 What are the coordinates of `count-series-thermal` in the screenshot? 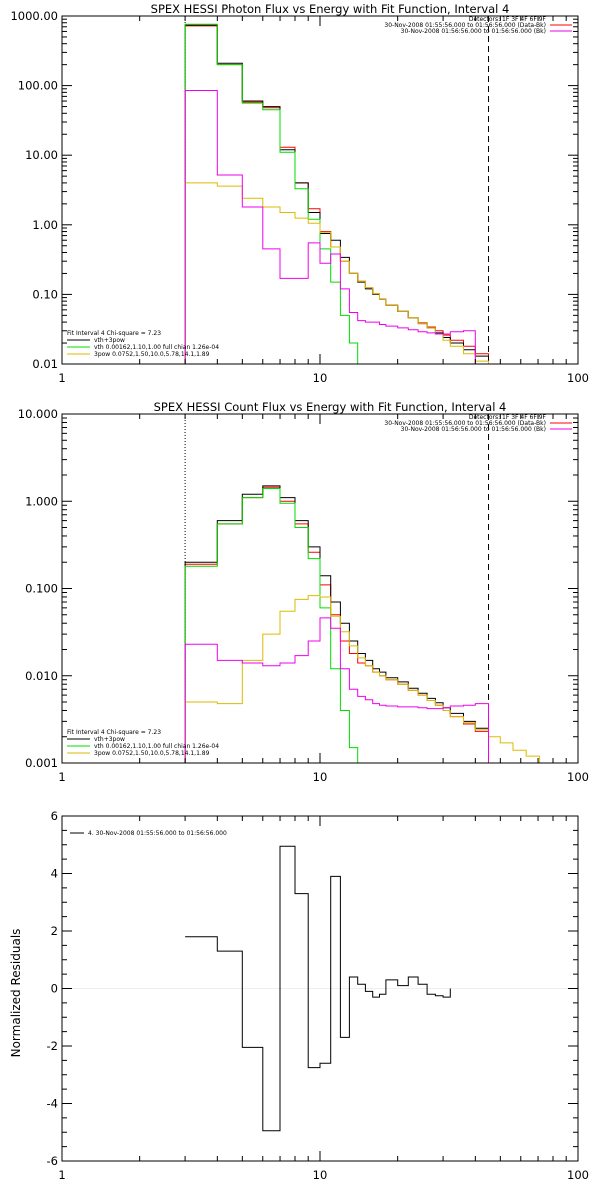 It's located at (275, 625).